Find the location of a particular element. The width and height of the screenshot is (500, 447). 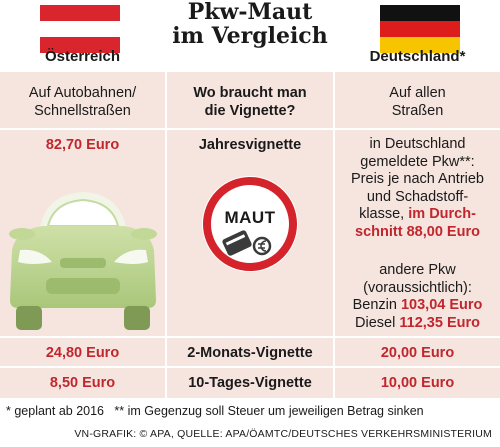

austria-label: Österreich is located at coordinates (82, 56).